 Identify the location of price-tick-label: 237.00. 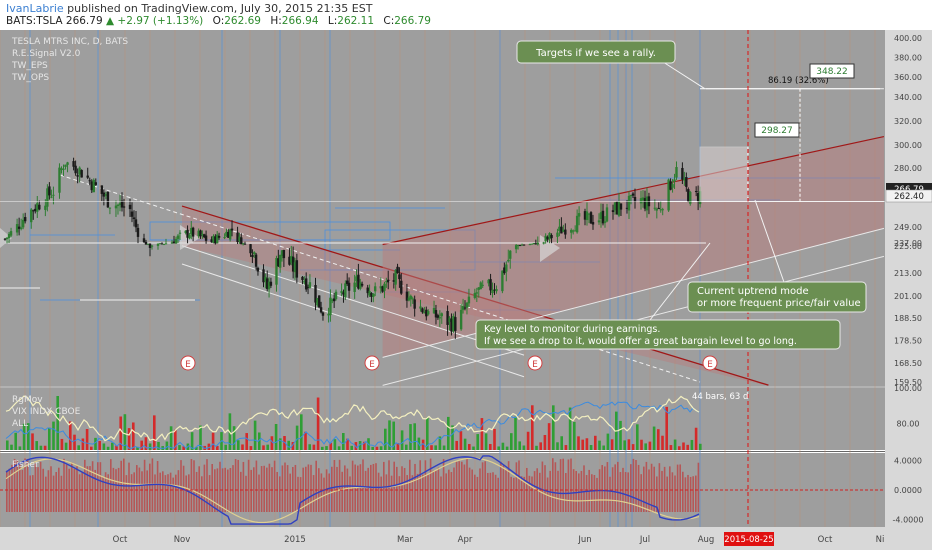
(908, 243).